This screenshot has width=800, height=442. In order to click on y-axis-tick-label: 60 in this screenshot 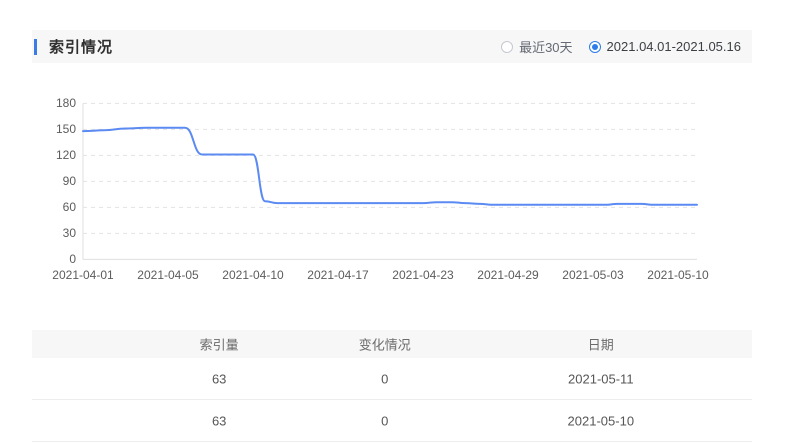, I will do `click(69, 207)`.